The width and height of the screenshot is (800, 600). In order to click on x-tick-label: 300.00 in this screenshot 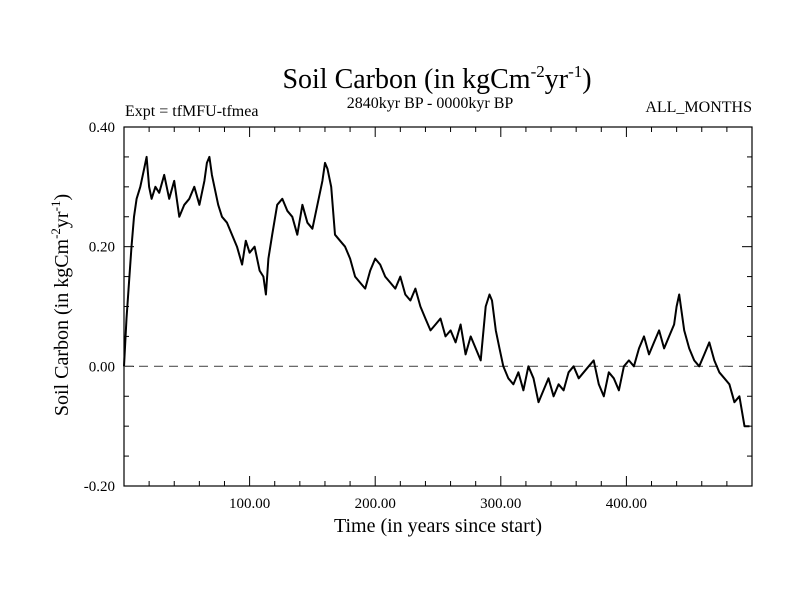, I will do `click(500, 504)`.